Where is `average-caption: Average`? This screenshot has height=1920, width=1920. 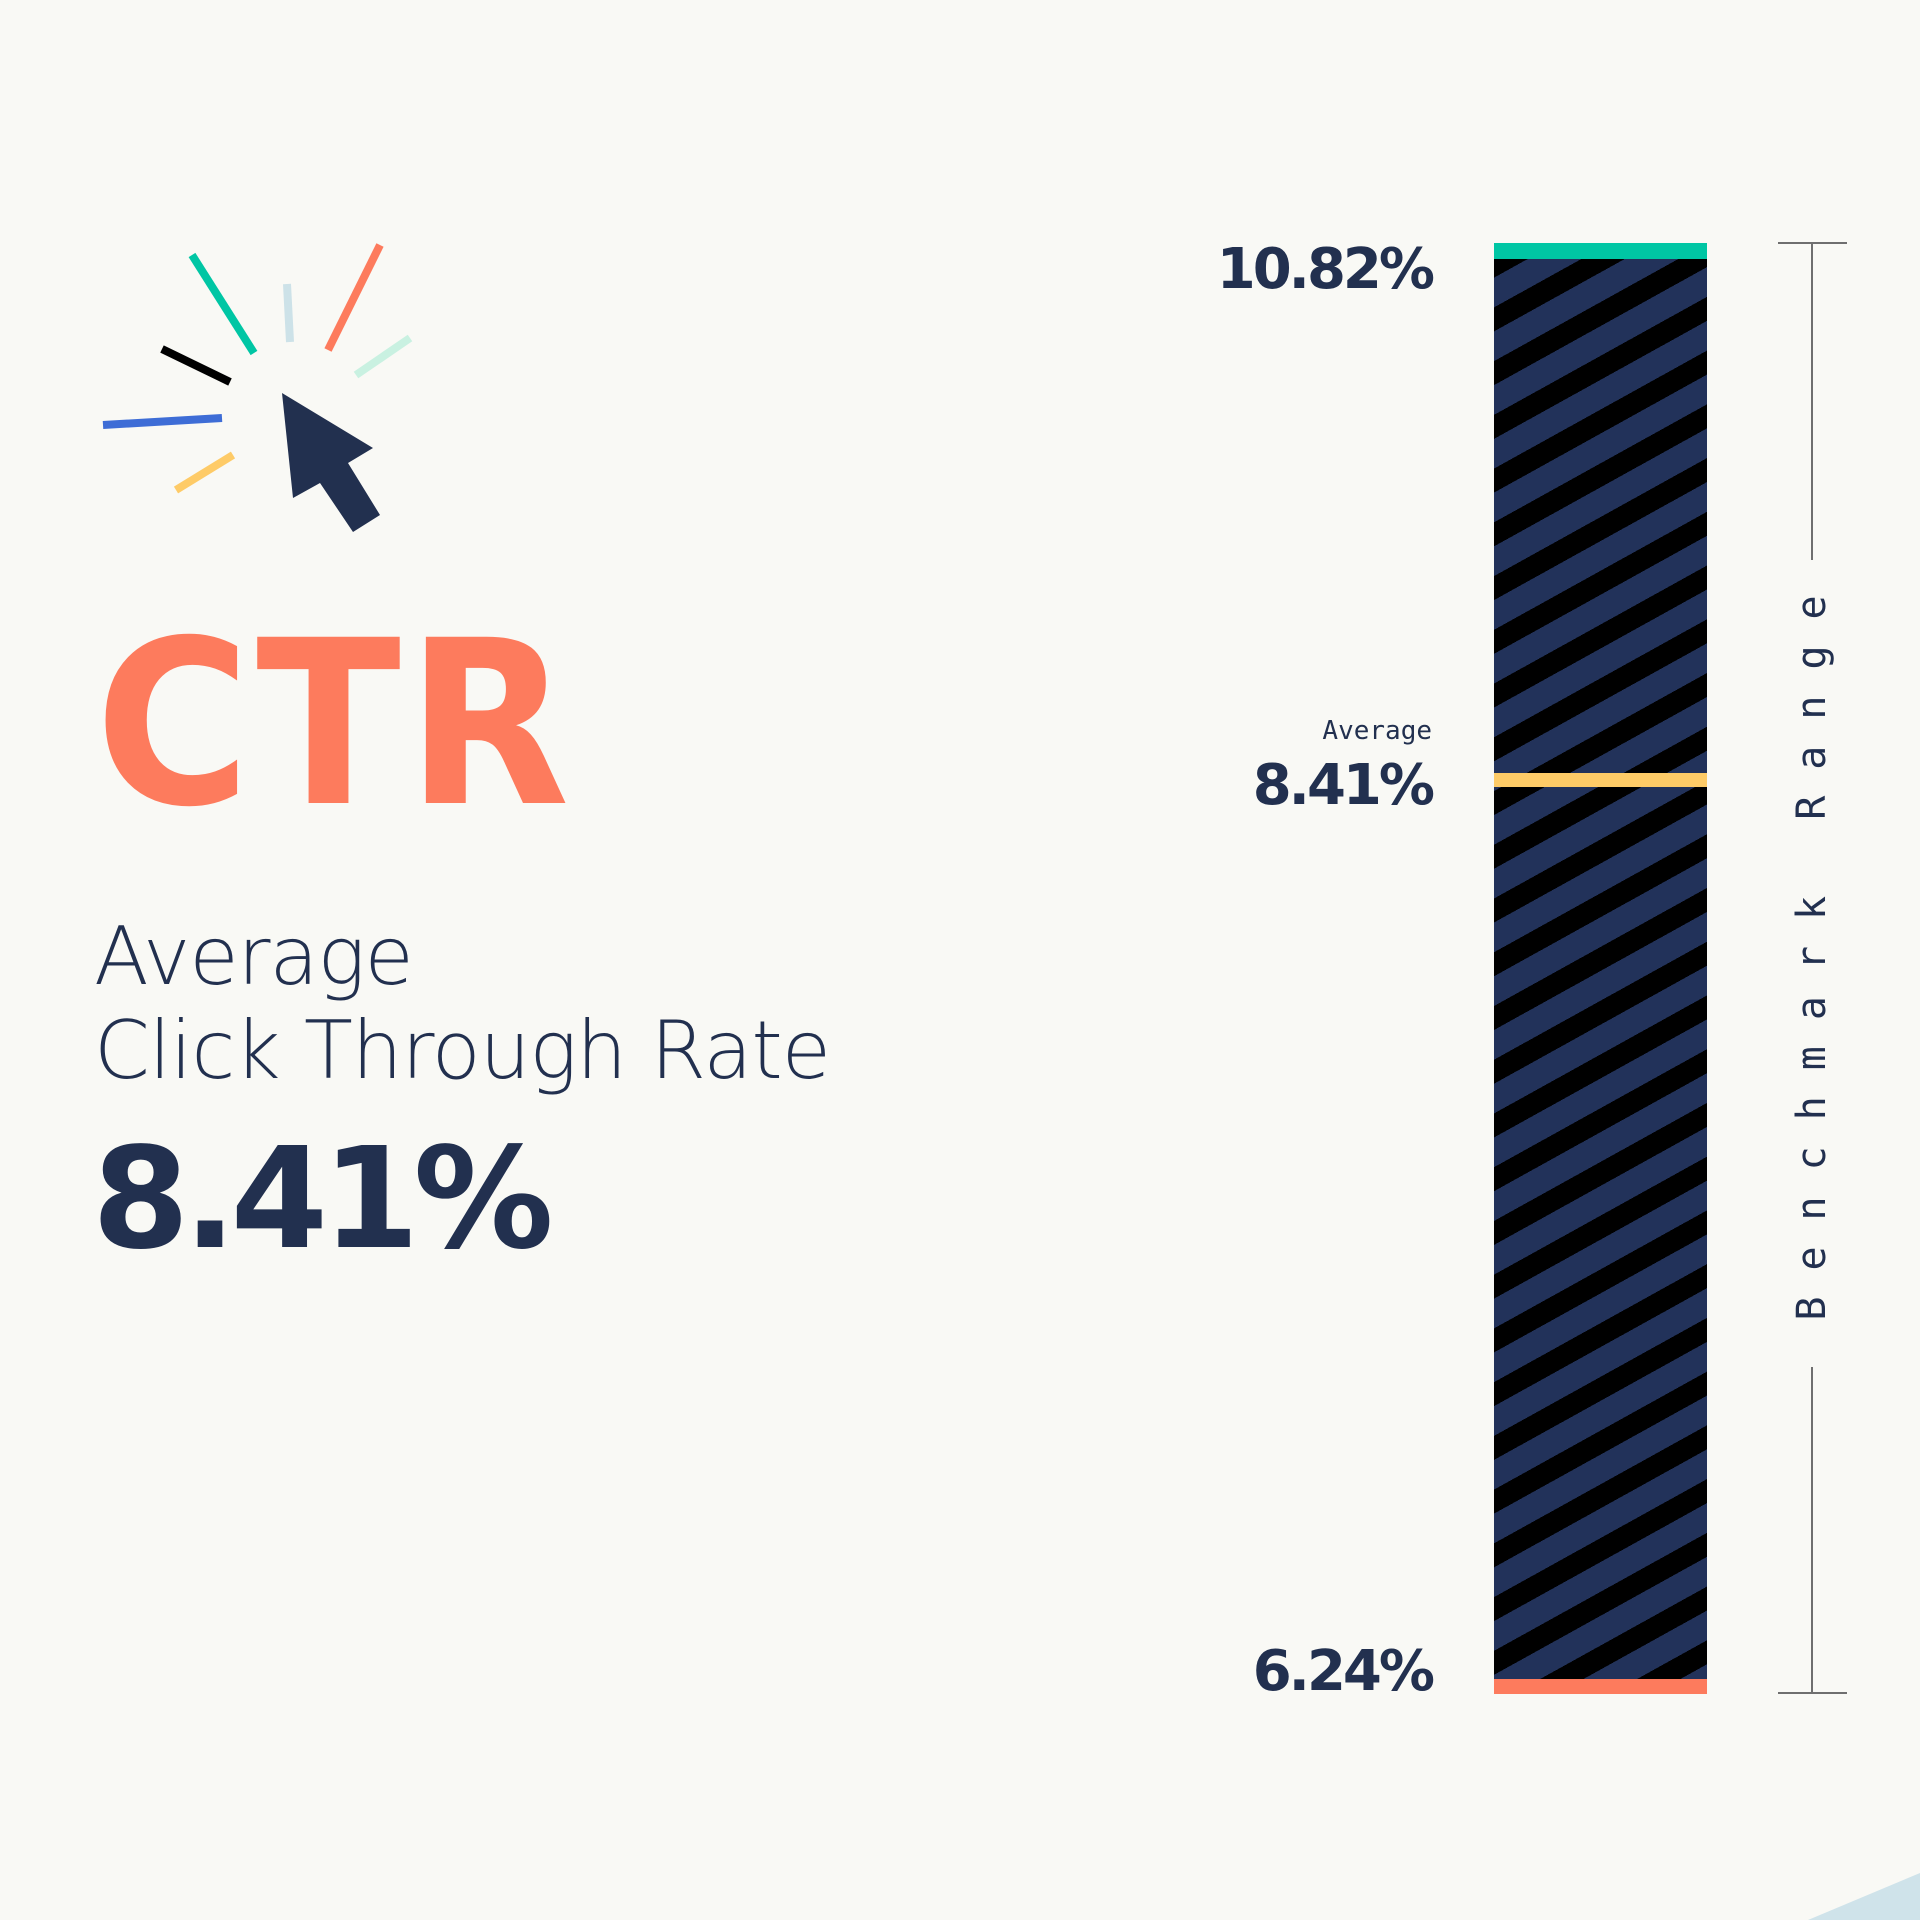
average-caption: Average is located at coordinates (1377, 731).